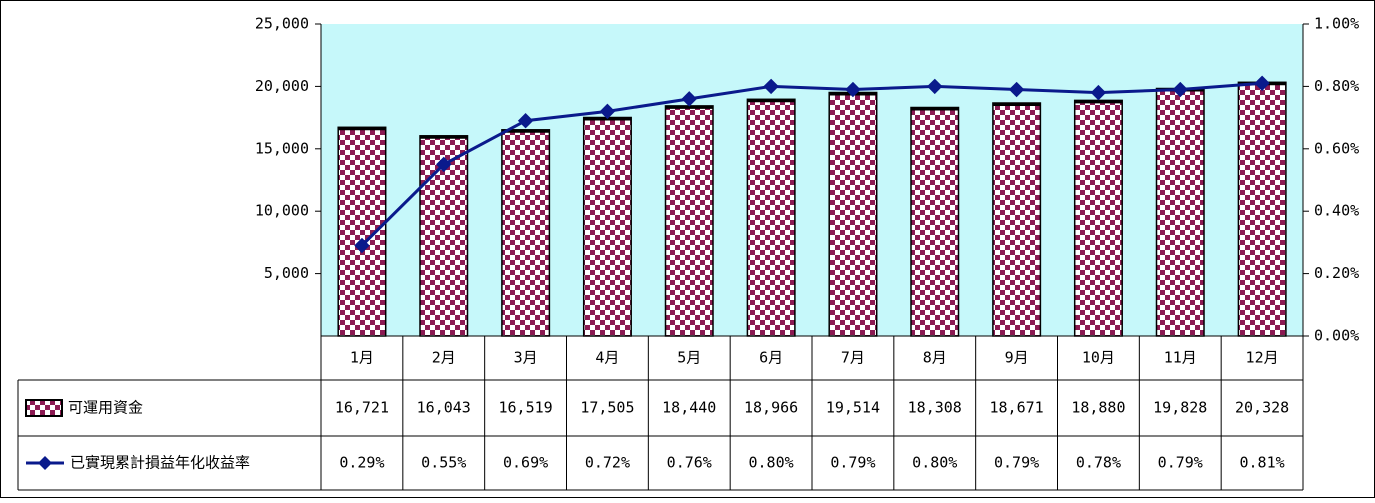  I want to click on bar-value-label: 16,721, so click(362, 408).